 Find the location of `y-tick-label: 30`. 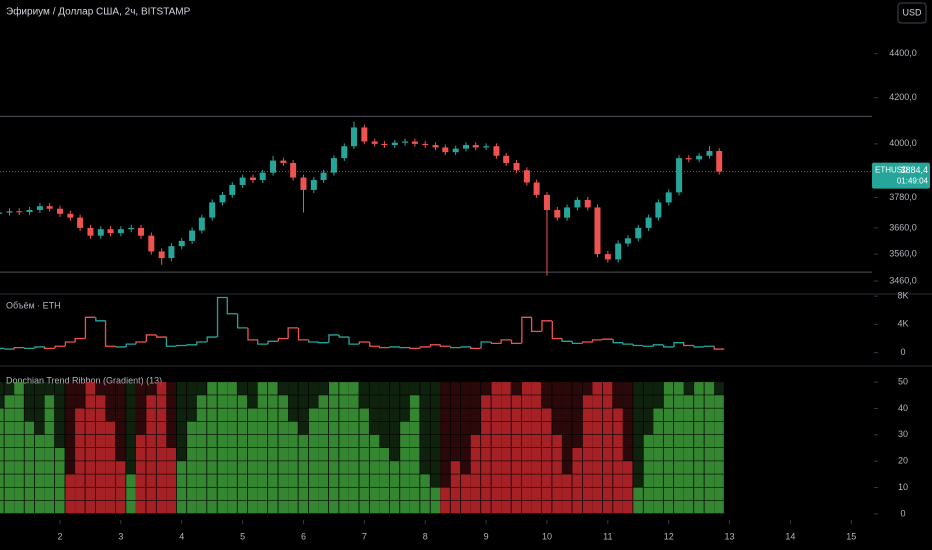

y-tick-label: 30 is located at coordinates (903, 434).